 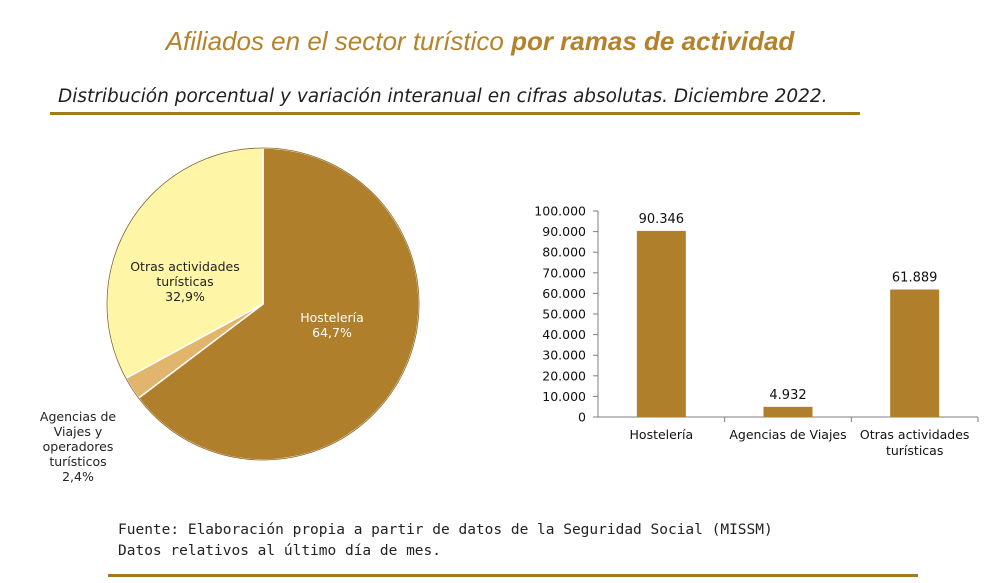 What do you see at coordinates (560, 211) in the screenshot?
I see `y-tick-label: 100.000` at bounding box center [560, 211].